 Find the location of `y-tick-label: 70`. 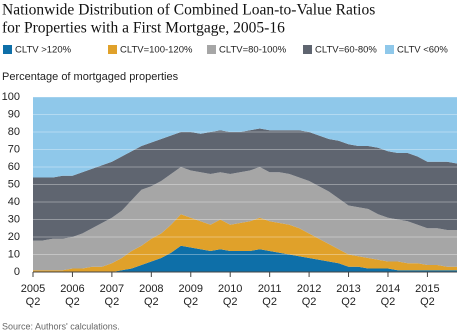

y-tick-label: 70 is located at coordinates (14, 149).